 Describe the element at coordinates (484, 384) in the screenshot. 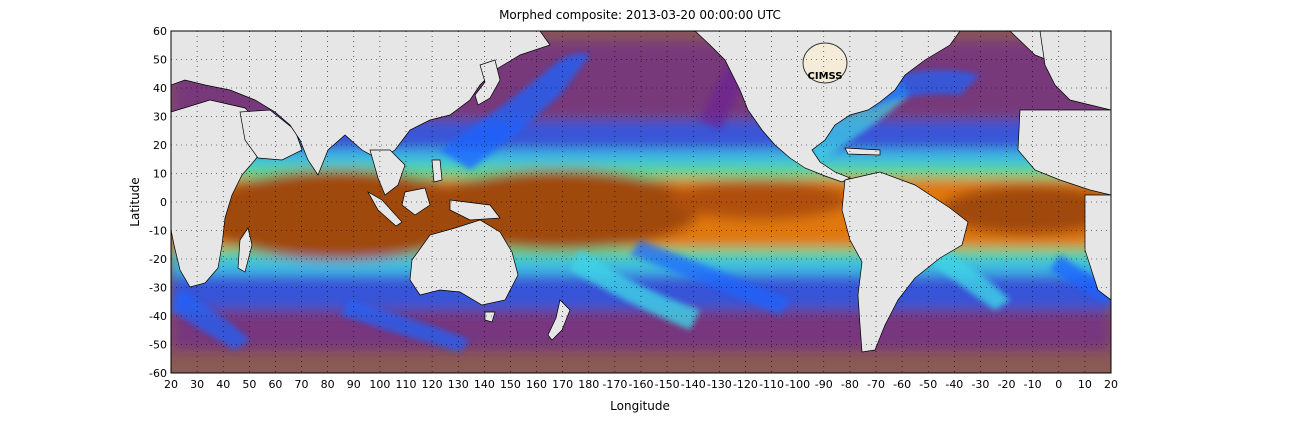

I see `longitude-tick-label: 140` at that location.